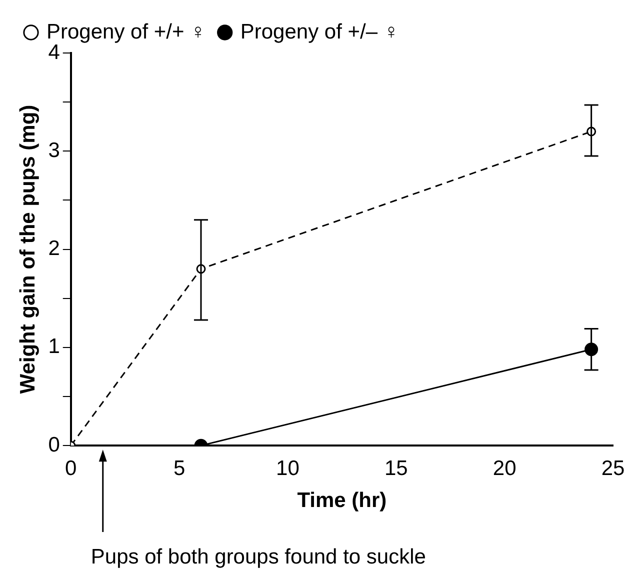  Describe the element at coordinates (54, 444) in the screenshot. I see `y-tick-label: 0` at that location.